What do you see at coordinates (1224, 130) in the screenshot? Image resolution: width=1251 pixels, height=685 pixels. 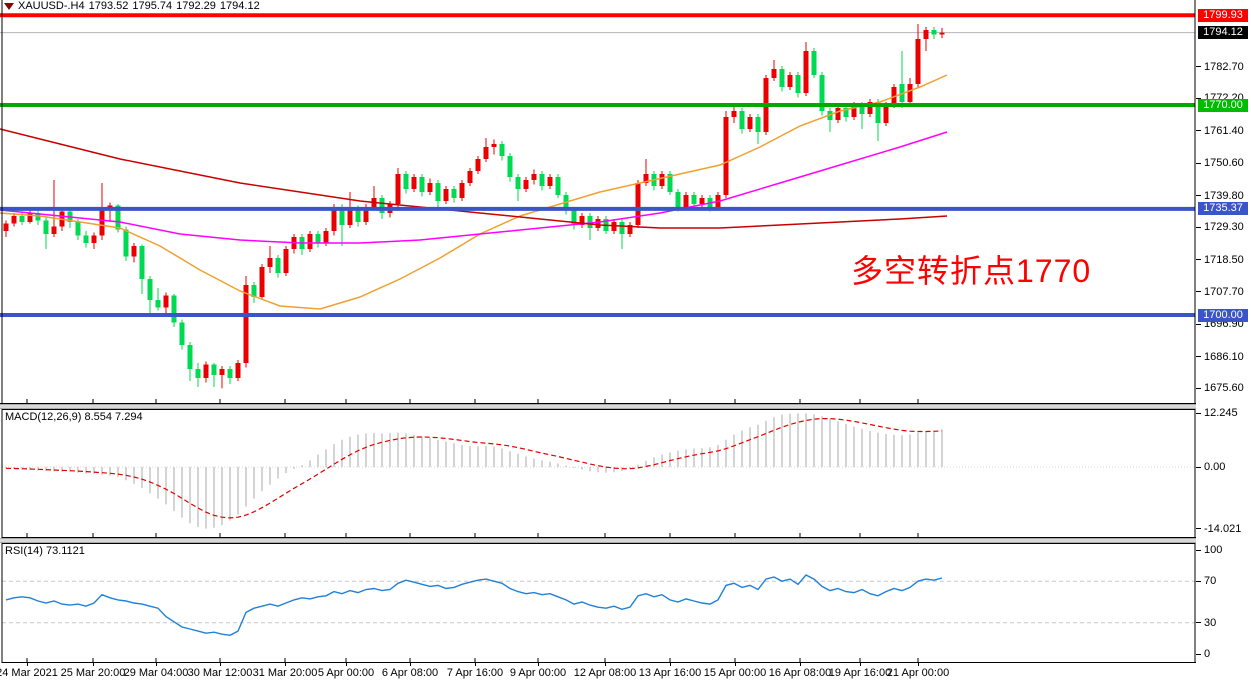 I see `price-tick-label: 1761.40` at bounding box center [1224, 130].